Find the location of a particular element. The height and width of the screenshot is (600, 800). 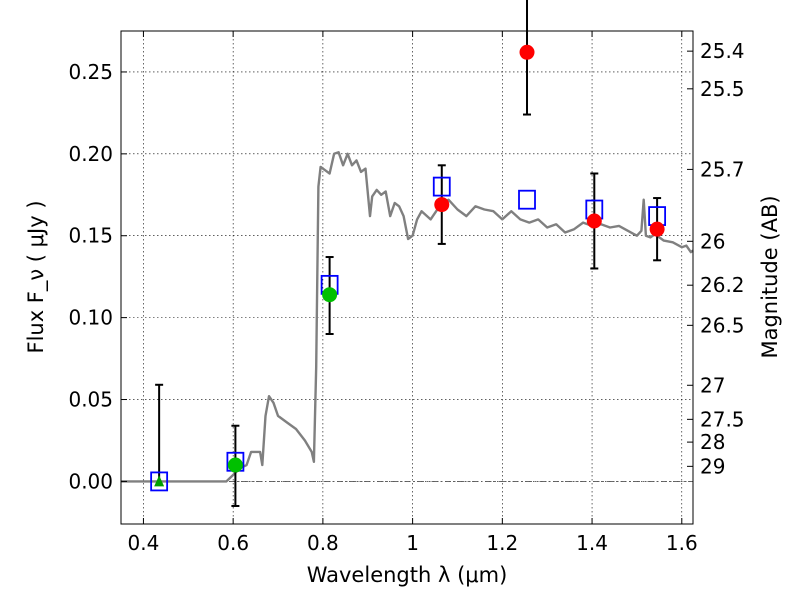

x-tick-label: 1.6 is located at coordinates (682, 543).